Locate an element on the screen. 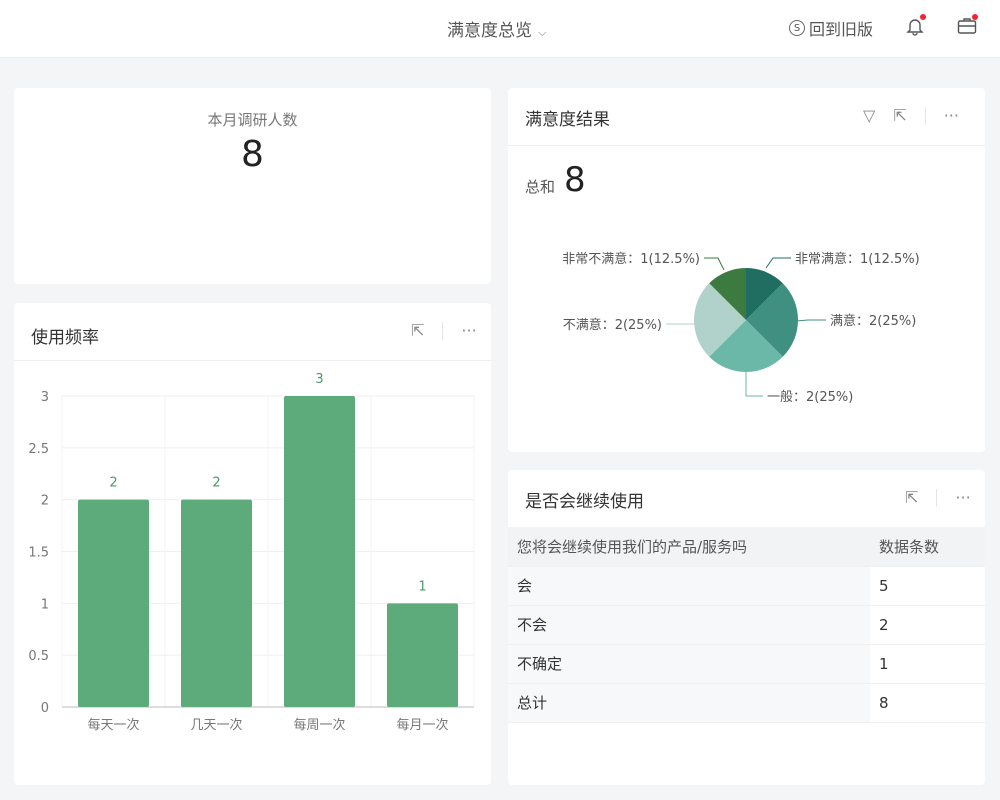 This screenshot has height=800, width=1000. kpi-card: 本月调研人数 8 is located at coordinates (252, 186).